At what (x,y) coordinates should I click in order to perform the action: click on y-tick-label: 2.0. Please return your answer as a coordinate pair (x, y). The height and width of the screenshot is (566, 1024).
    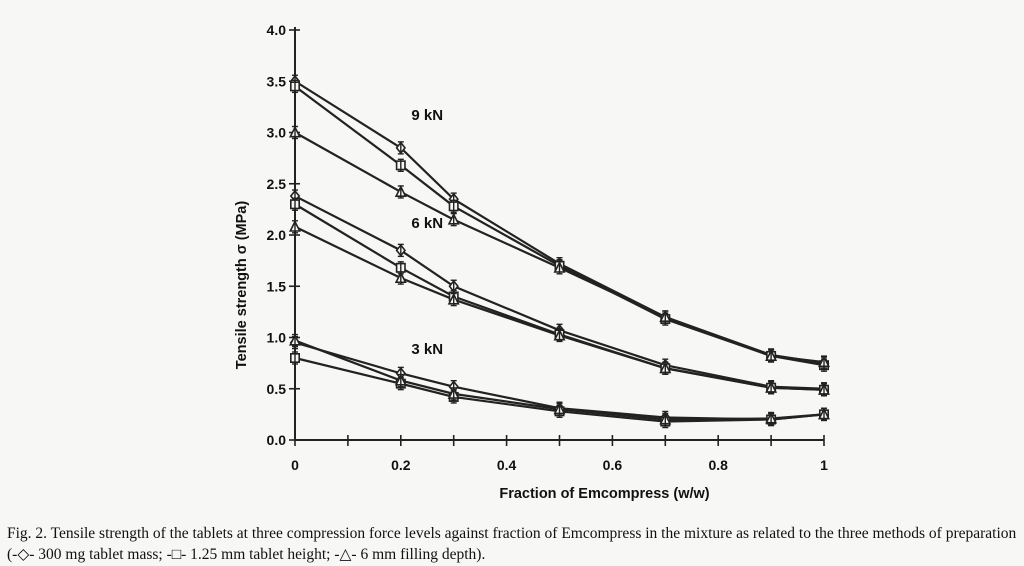
    Looking at the image, I should click on (277, 235).